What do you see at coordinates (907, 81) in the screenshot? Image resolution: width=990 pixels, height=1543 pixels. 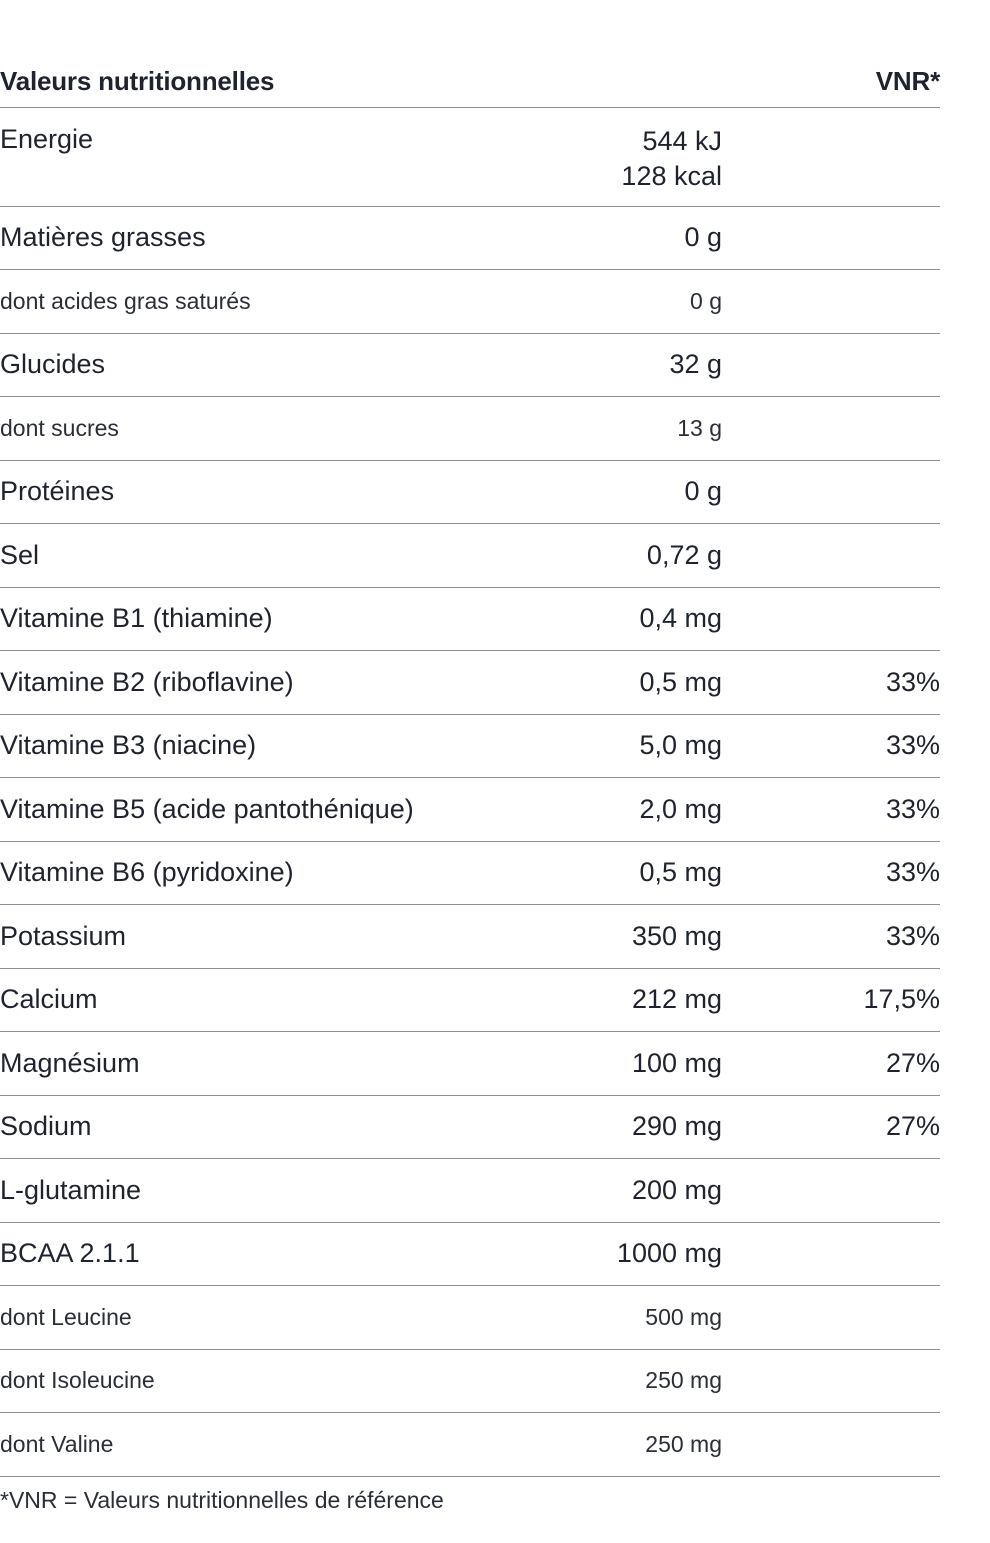 I see `vnr-column-header: VNR*` at bounding box center [907, 81].